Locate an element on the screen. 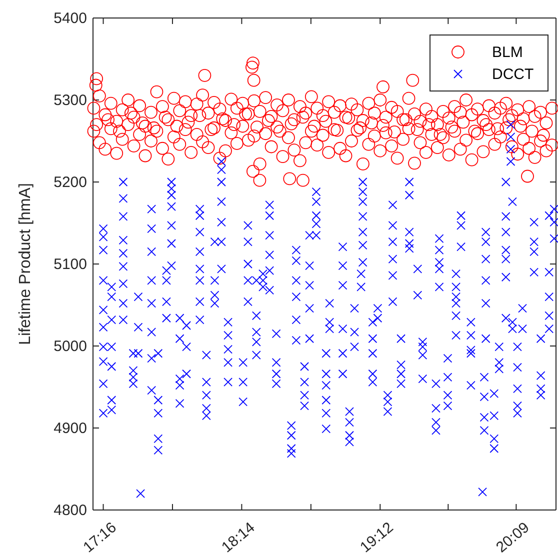 Image resolution: width=558 pixels, height=560 pixels. y-tick-label: 4800 is located at coordinates (70, 510).